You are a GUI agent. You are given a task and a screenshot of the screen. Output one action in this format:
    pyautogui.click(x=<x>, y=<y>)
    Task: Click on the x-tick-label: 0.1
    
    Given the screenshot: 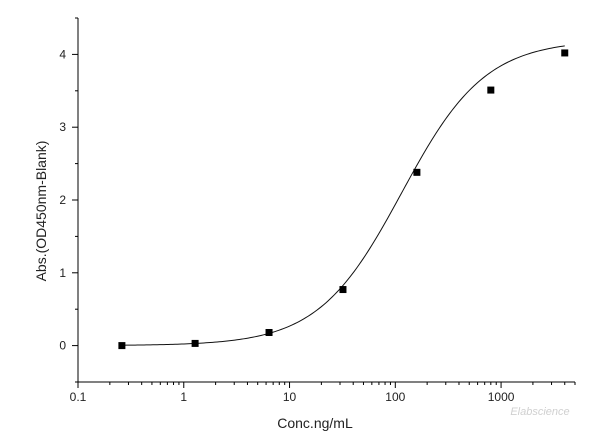 What is the action you would take?
    pyautogui.click(x=78, y=397)
    